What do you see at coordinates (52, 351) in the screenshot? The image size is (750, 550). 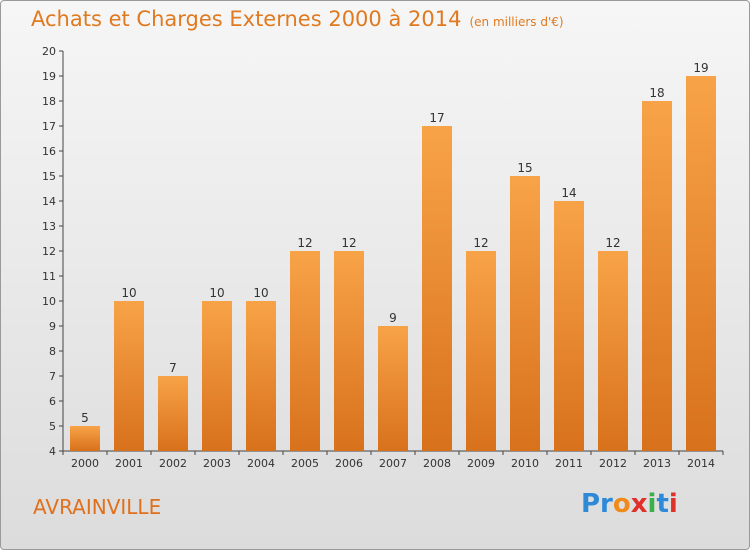 I see `y-tick-label: 8` at bounding box center [52, 351].